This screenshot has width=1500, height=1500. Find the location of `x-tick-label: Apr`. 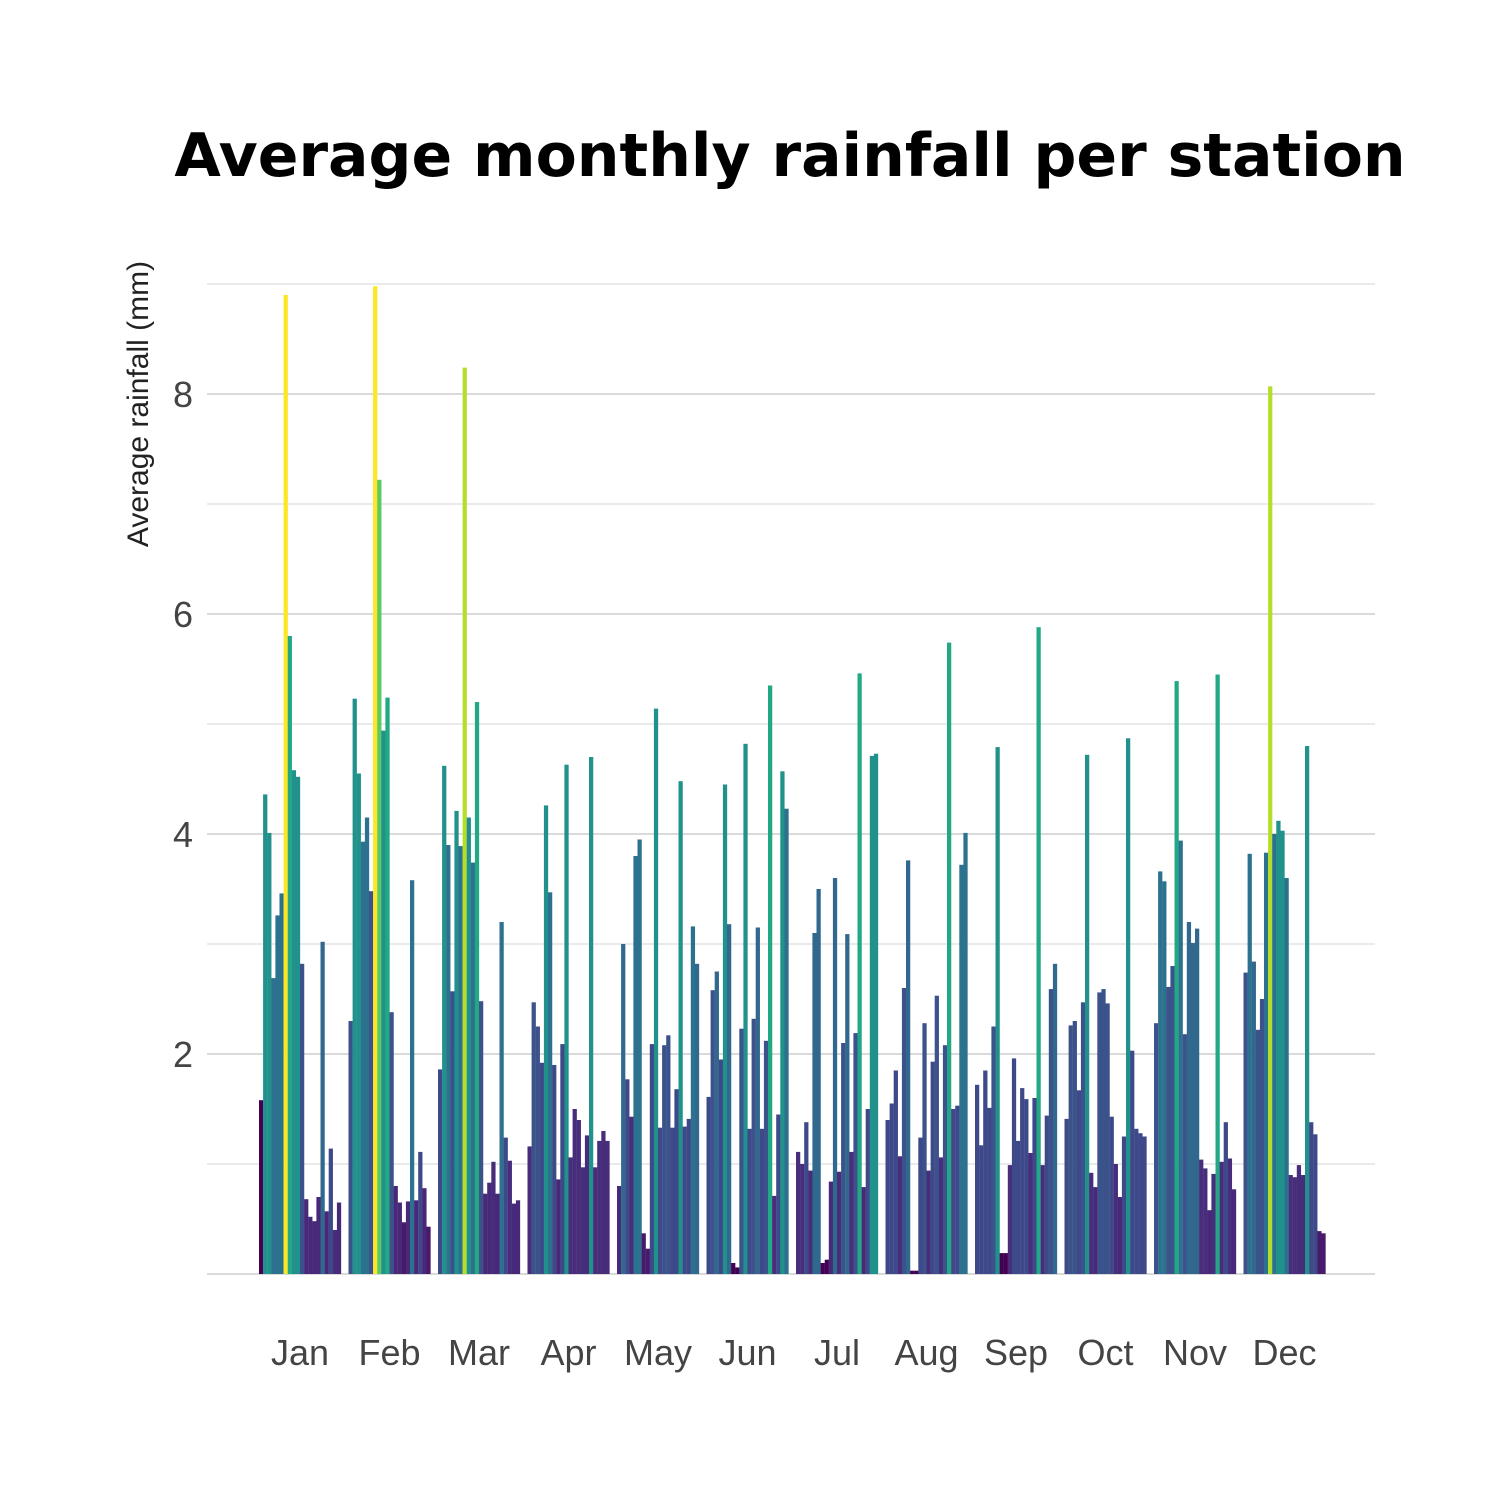

x-tick-label: Apr is located at coordinates (568, 1352).